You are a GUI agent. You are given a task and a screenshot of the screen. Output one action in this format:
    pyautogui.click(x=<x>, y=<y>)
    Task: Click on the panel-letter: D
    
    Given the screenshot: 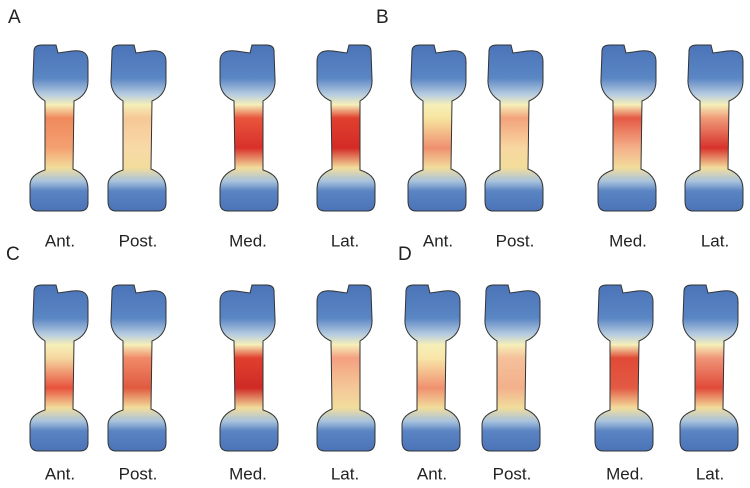 What is the action you would take?
    pyautogui.click(x=405, y=254)
    